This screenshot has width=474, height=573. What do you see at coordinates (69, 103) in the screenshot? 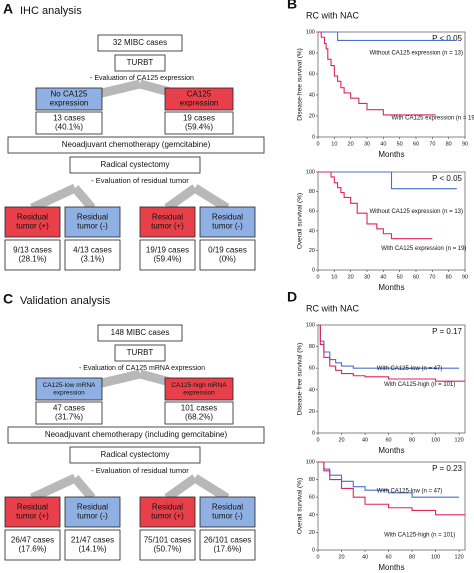
I see `group-name: expression` at bounding box center [69, 103].